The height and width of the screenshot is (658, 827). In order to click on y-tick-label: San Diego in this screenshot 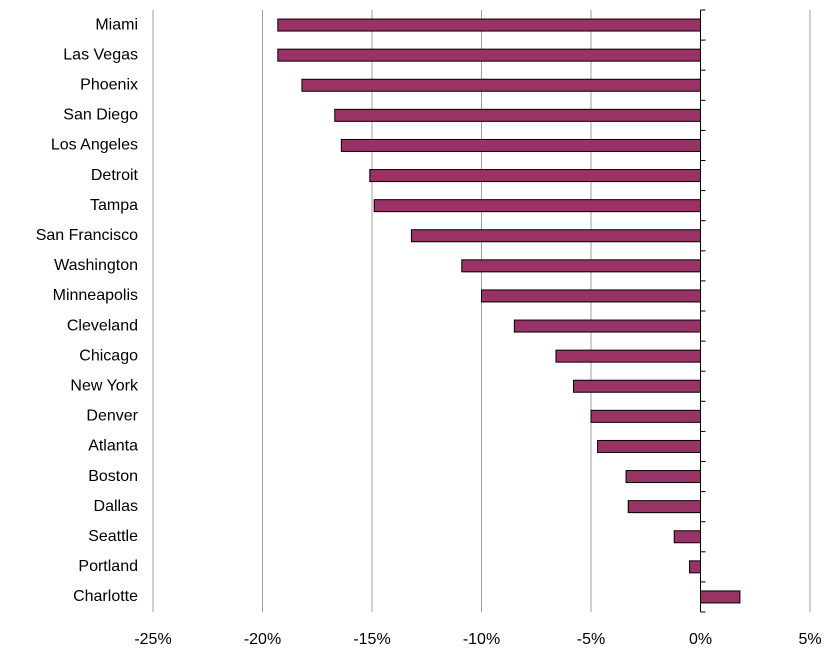, I will do `click(100, 115)`.